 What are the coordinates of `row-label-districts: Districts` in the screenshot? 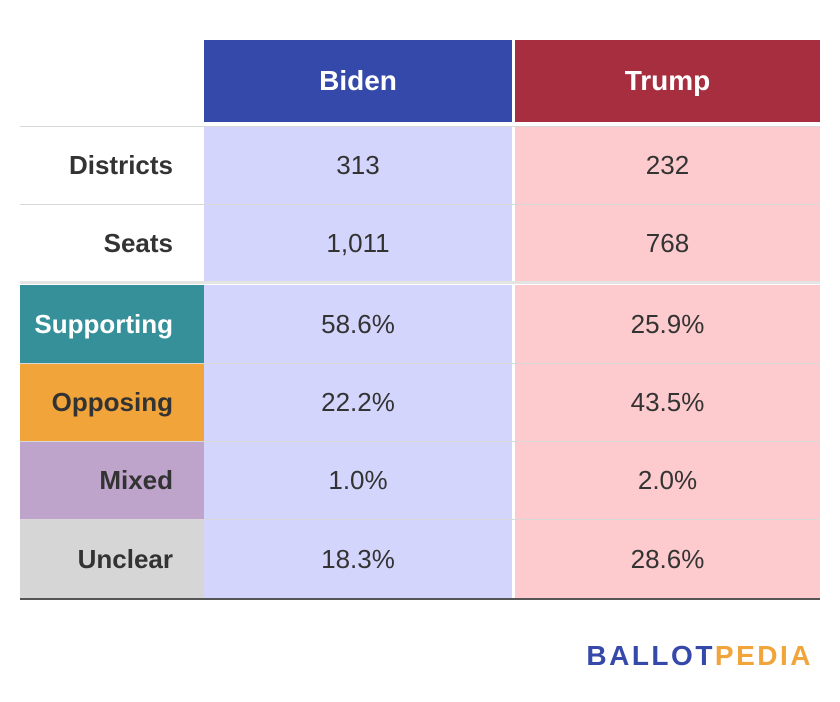 It's located at (120, 165).